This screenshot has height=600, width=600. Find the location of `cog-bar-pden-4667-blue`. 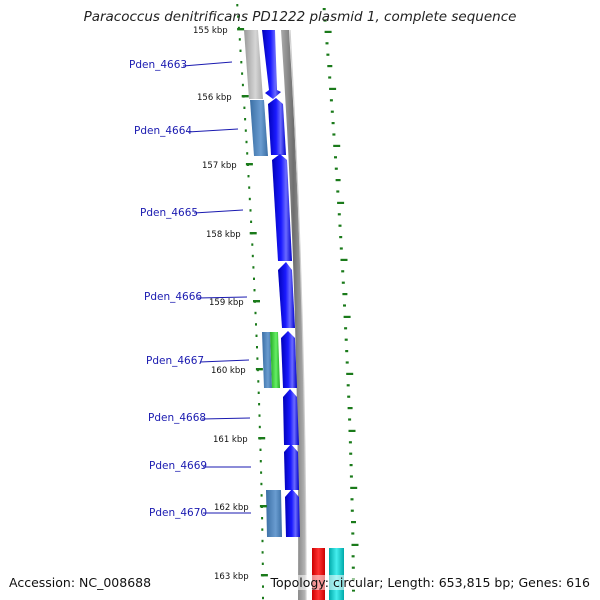

cog-bar-pden-4667-blue is located at coordinates (267, 360).